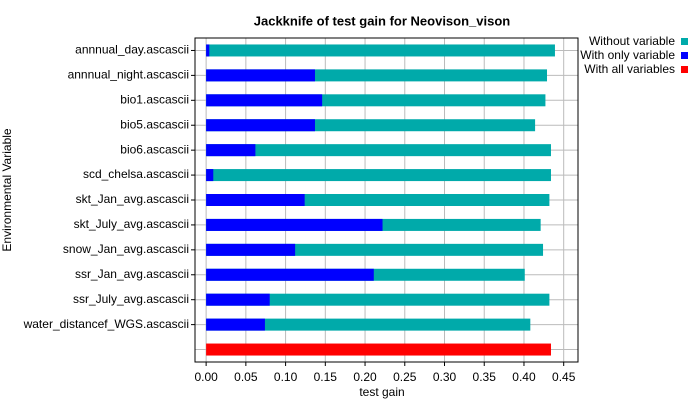  What do you see at coordinates (326, 377) in the screenshot?
I see `x-tick-label: 0.15` at bounding box center [326, 377].